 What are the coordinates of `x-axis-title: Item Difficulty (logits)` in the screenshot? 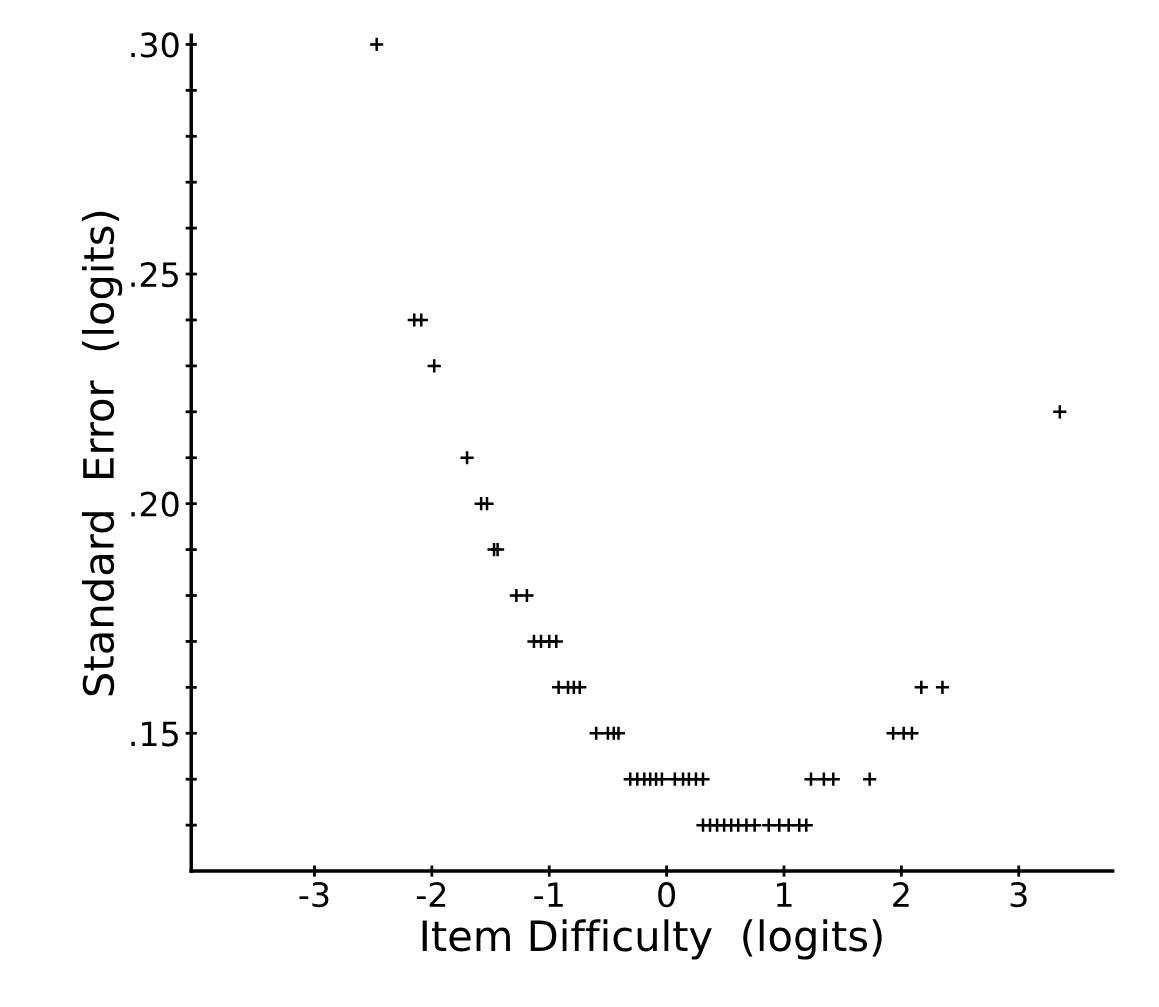 It's located at (652, 939).